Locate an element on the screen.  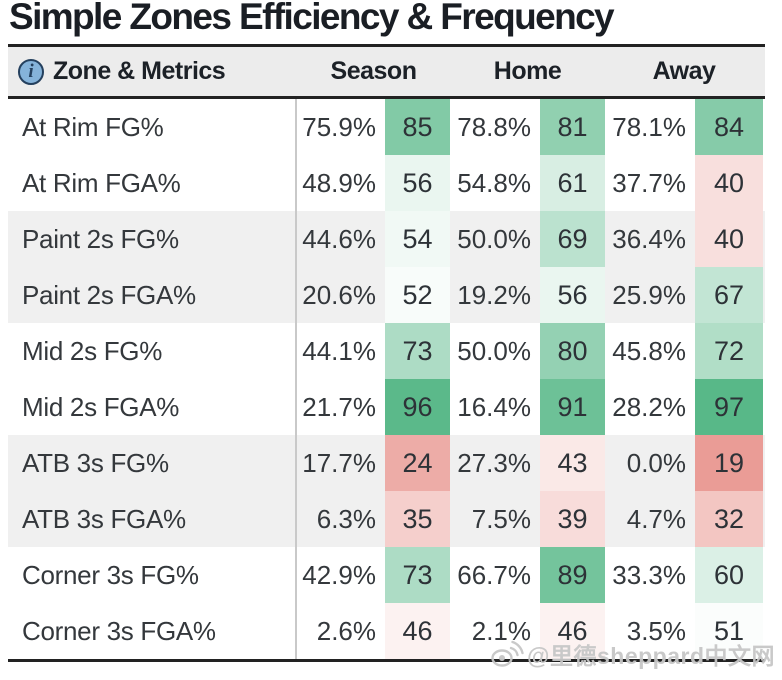
table-header: i Zone & Metrics Season Home Away is located at coordinates (386, 73).